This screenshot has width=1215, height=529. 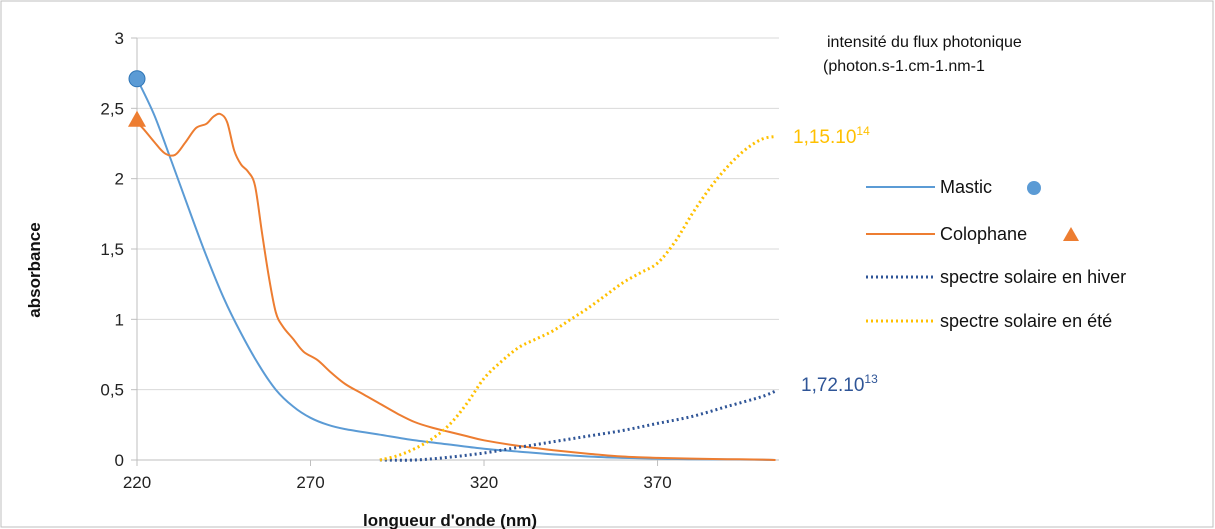 What do you see at coordinates (484, 482) in the screenshot?
I see `x-tick-label-2: 320` at bounding box center [484, 482].